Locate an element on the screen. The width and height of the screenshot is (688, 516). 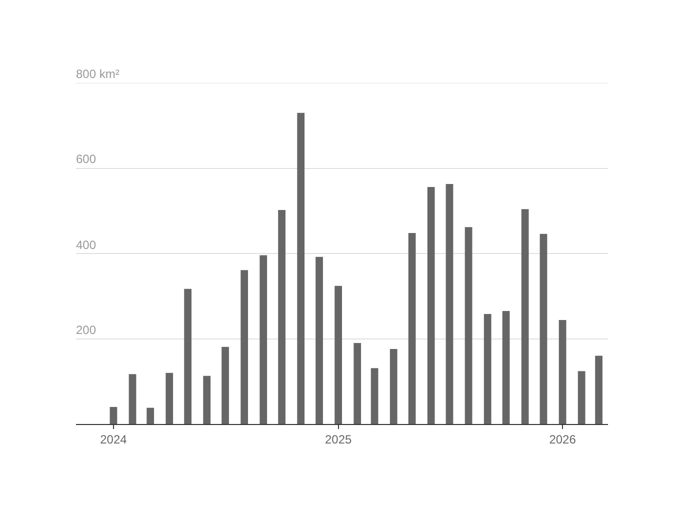
x-tick-label: 2024 is located at coordinates (114, 439).